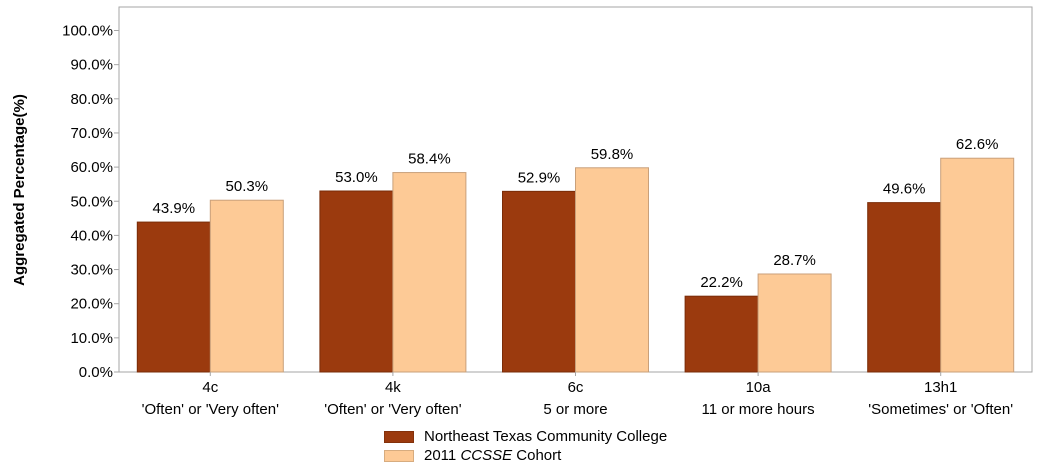  I want to click on legend-item-cohort: 2011 CCSSE Cohort, so click(525, 455).